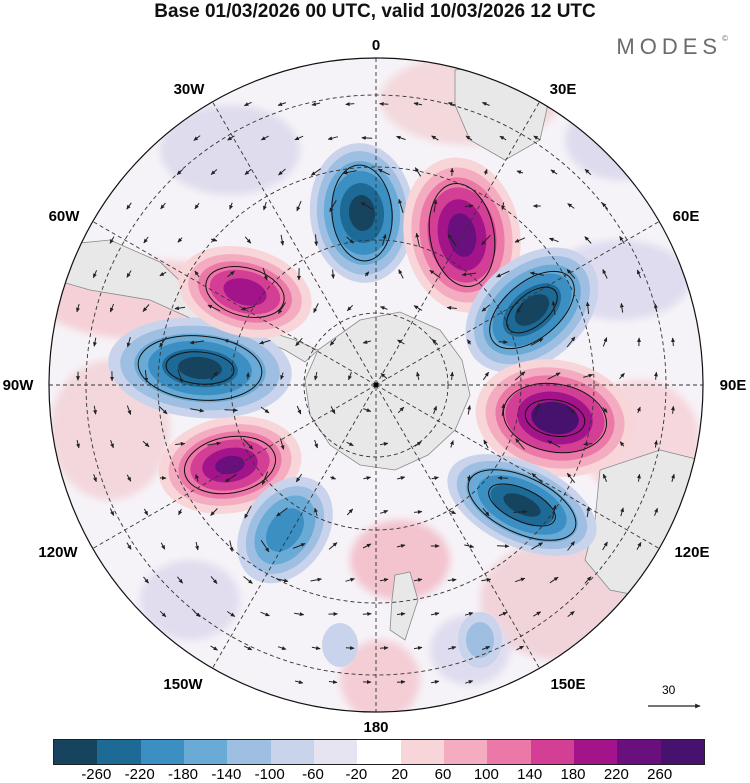  What do you see at coordinates (480, 640) in the screenshot?
I see `negative-anomaly-small-165e` at bounding box center [480, 640].